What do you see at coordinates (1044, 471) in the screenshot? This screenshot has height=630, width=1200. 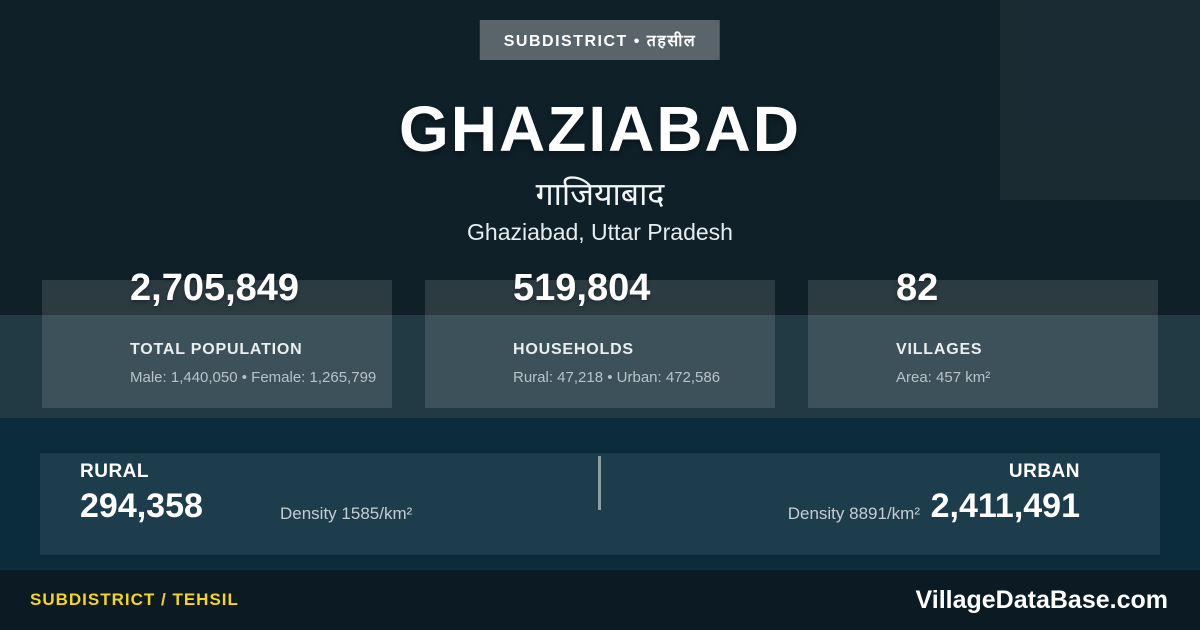 I see `urban-label: URBAN` at bounding box center [1044, 471].